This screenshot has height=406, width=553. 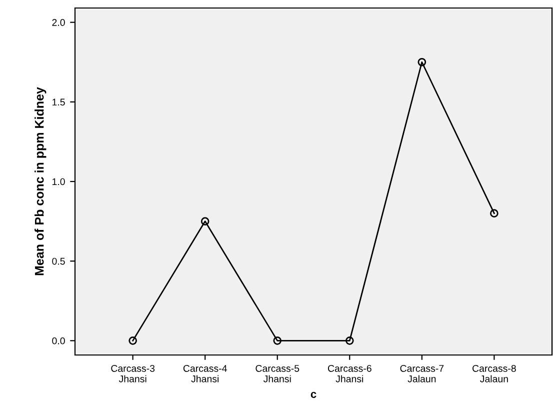 What do you see at coordinates (350, 373) in the screenshot?
I see `x-tick-label: Carcass-6 Jhansi` at bounding box center [350, 373].